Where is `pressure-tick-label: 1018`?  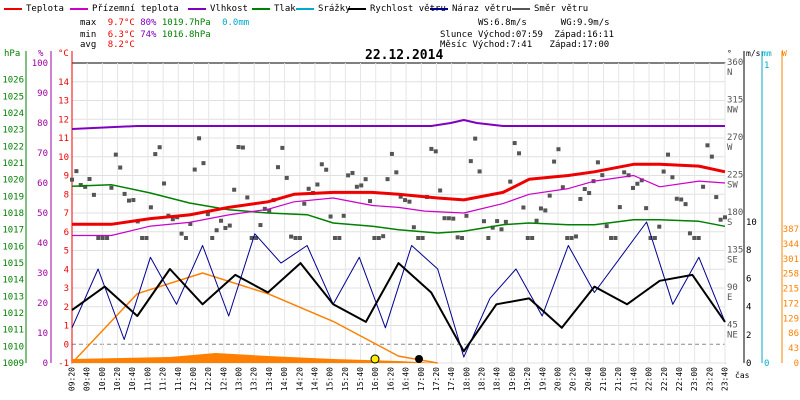 pressure-tick-label: 1018 is located at coordinates (13, 214).